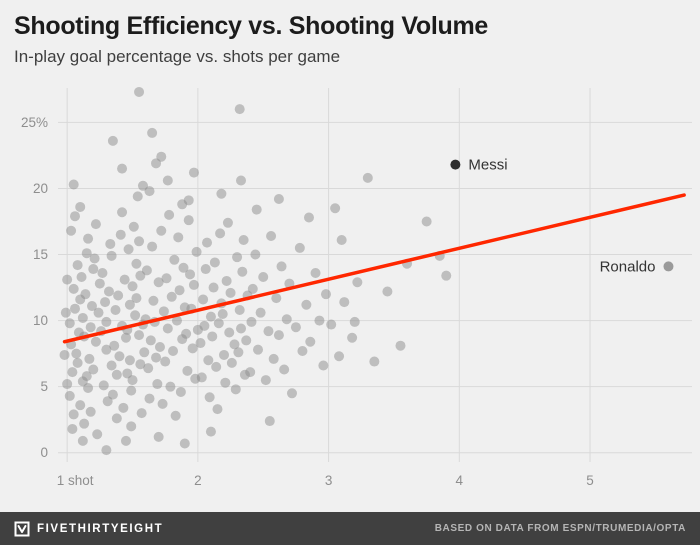 The height and width of the screenshot is (545, 700). I want to click on ronaldo-point, so click(668, 266).